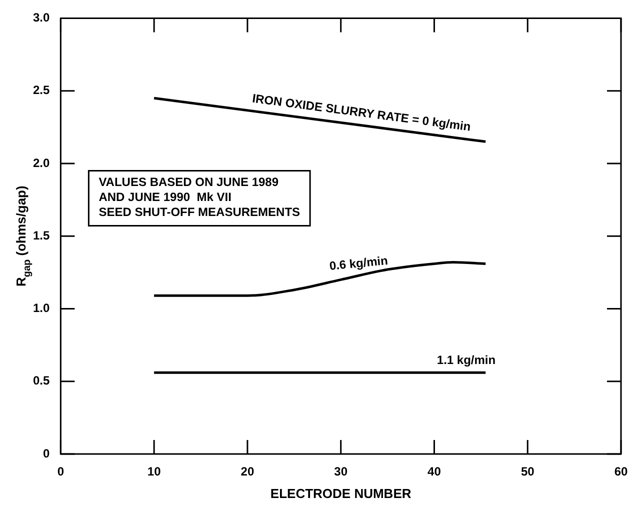 Image resolution: width=641 pixels, height=514 pixels. Describe the element at coordinates (435, 471) in the screenshot. I see `x-tick-label: 40` at that location.